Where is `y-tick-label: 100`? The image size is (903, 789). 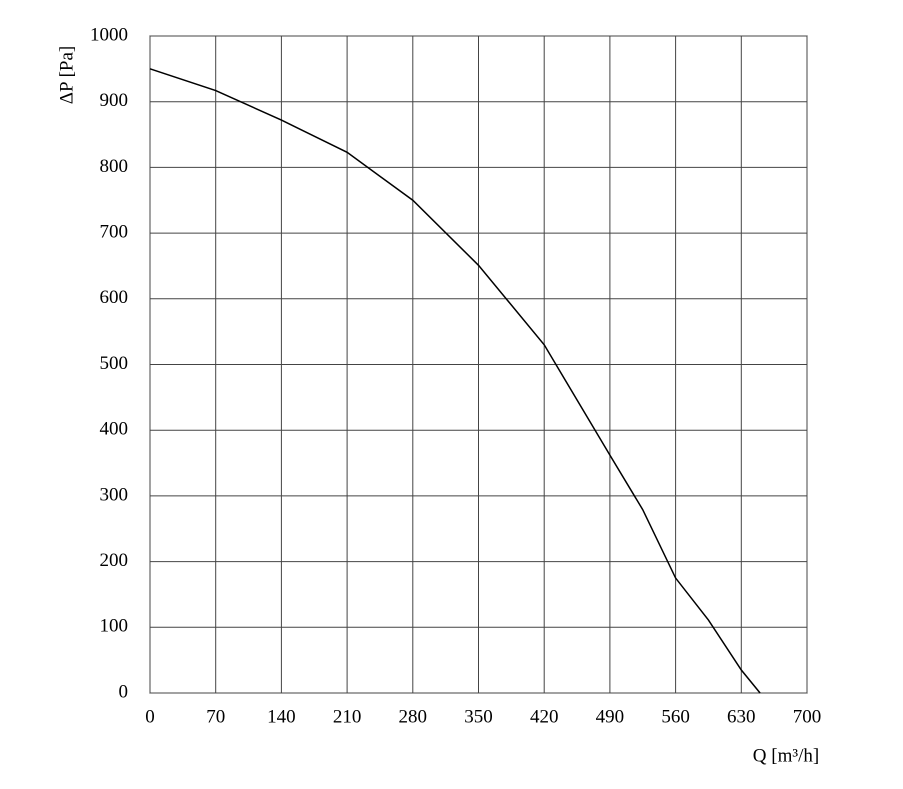
y-tick-label: 100 is located at coordinates (114, 626).